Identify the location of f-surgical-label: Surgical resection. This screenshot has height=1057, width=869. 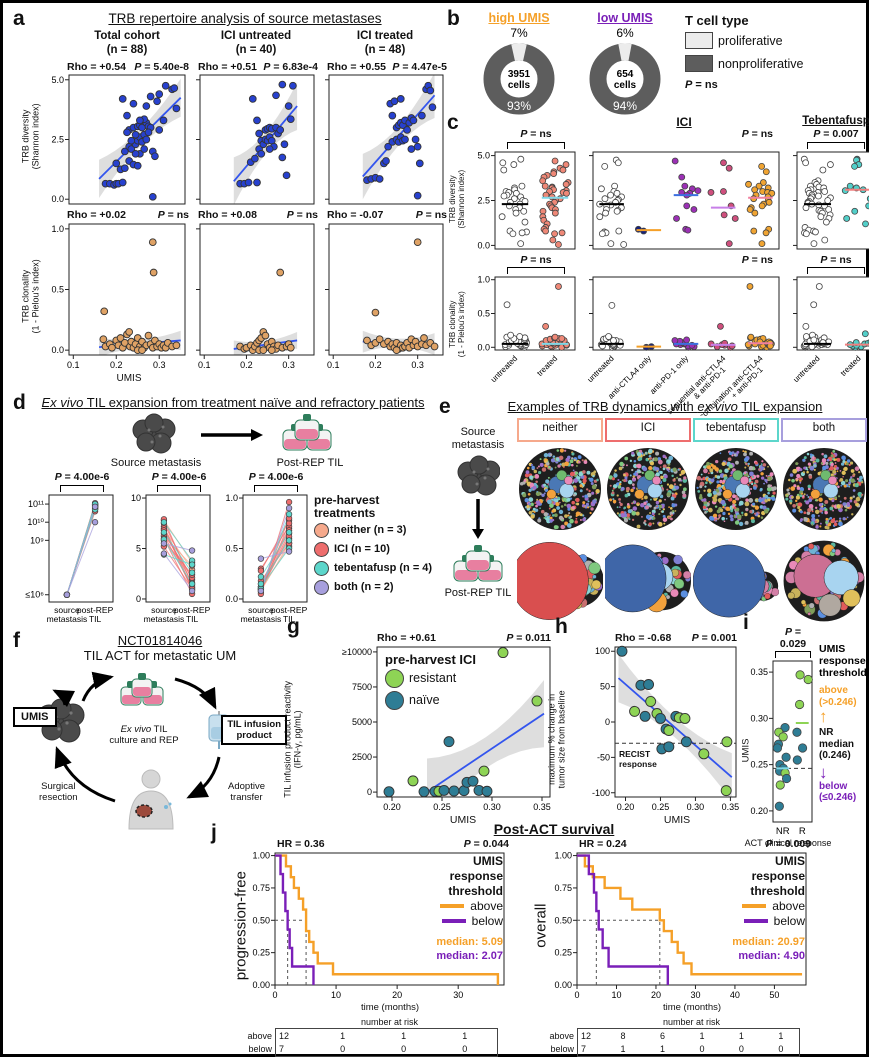
(58, 792).